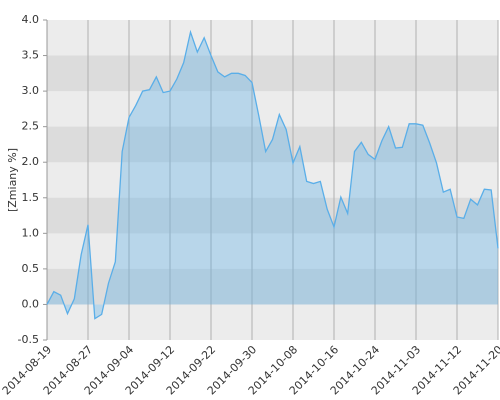 The height and width of the screenshot is (400, 500). What do you see at coordinates (31, 232) in the screenshot?
I see `y-tick-label: 1.0` at bounding box center [31, 232].